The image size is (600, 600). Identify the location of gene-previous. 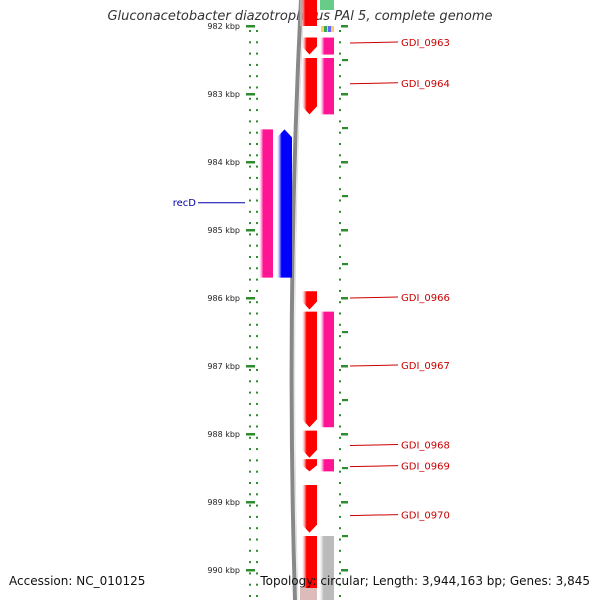
(308, 13).